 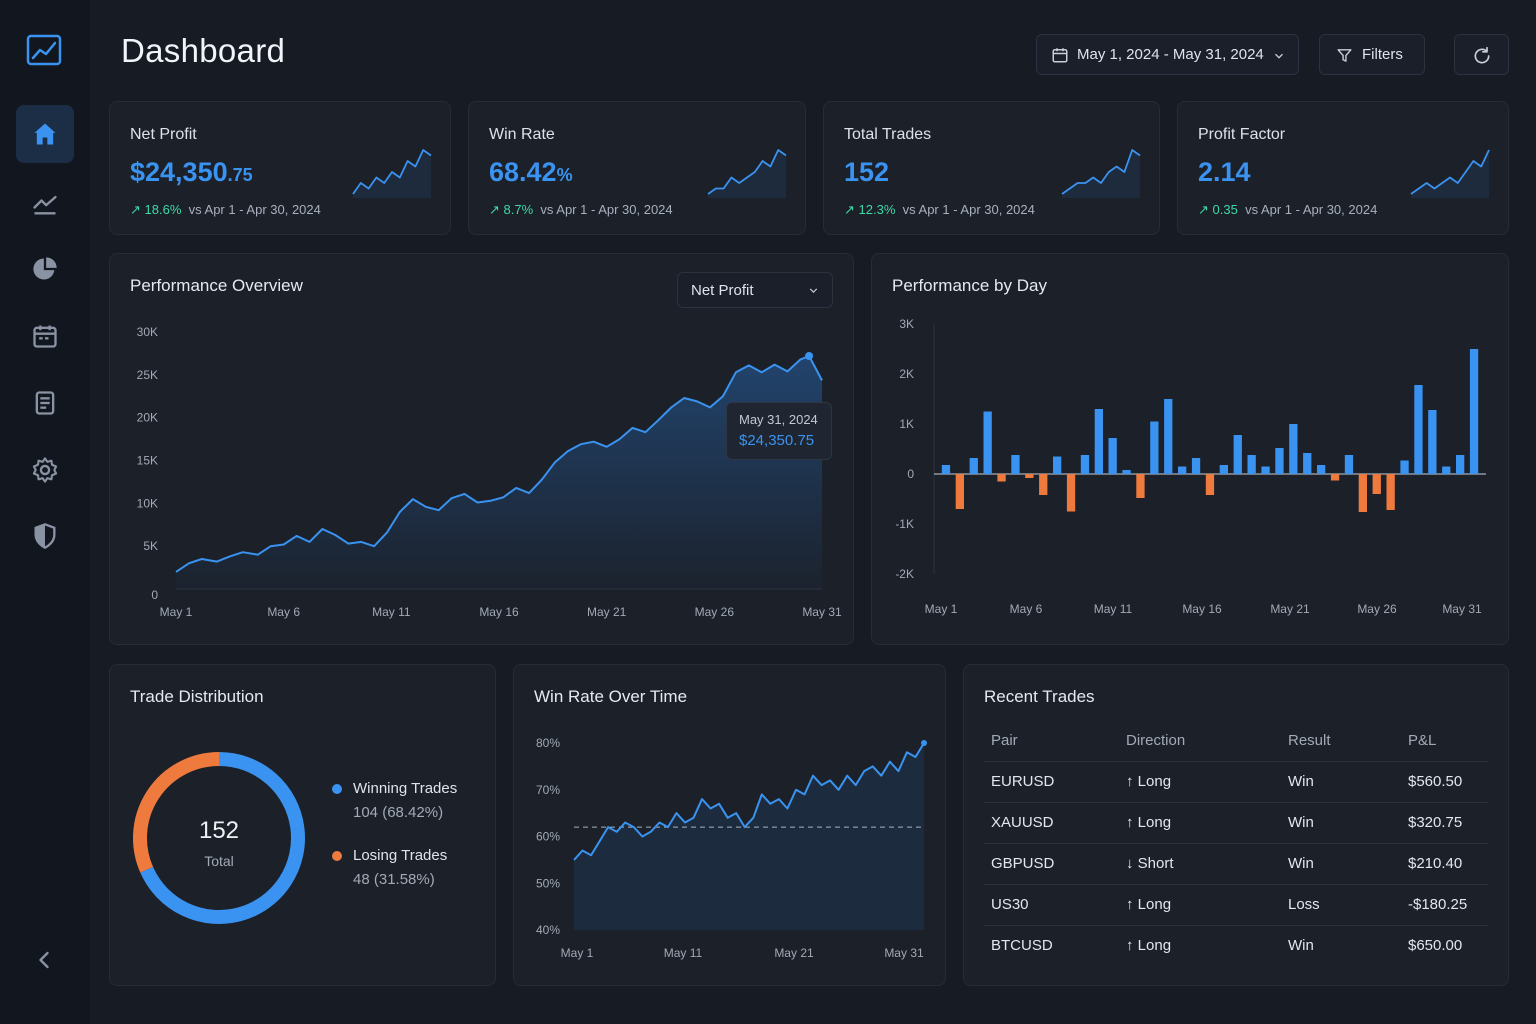 What do you see at coordinates (391, 612) in the screenshot?
I see `x-tick-label: May 11` at bounding box center [391, 612].